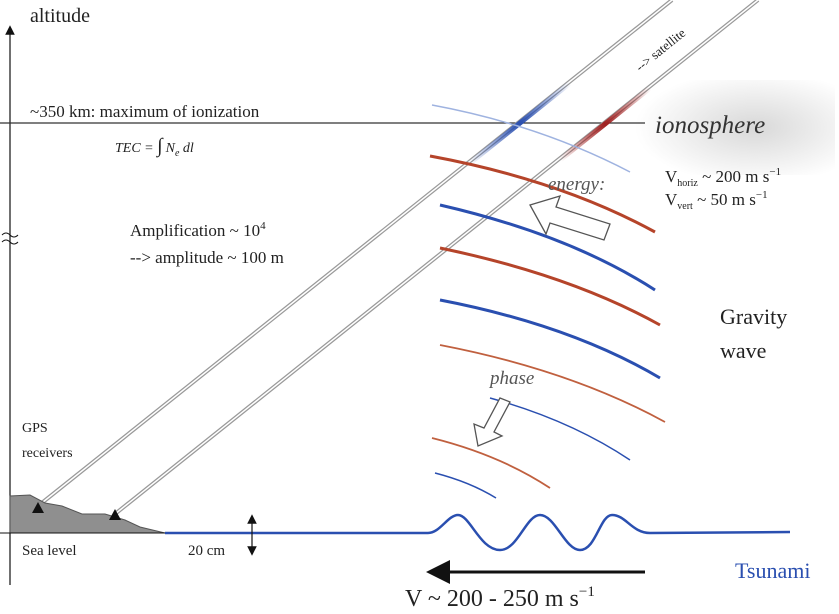  What do you see at coordinates (47, 453) in the screenshot?
I see `gps-label-2: receivers` at bounding box center [47, 453].